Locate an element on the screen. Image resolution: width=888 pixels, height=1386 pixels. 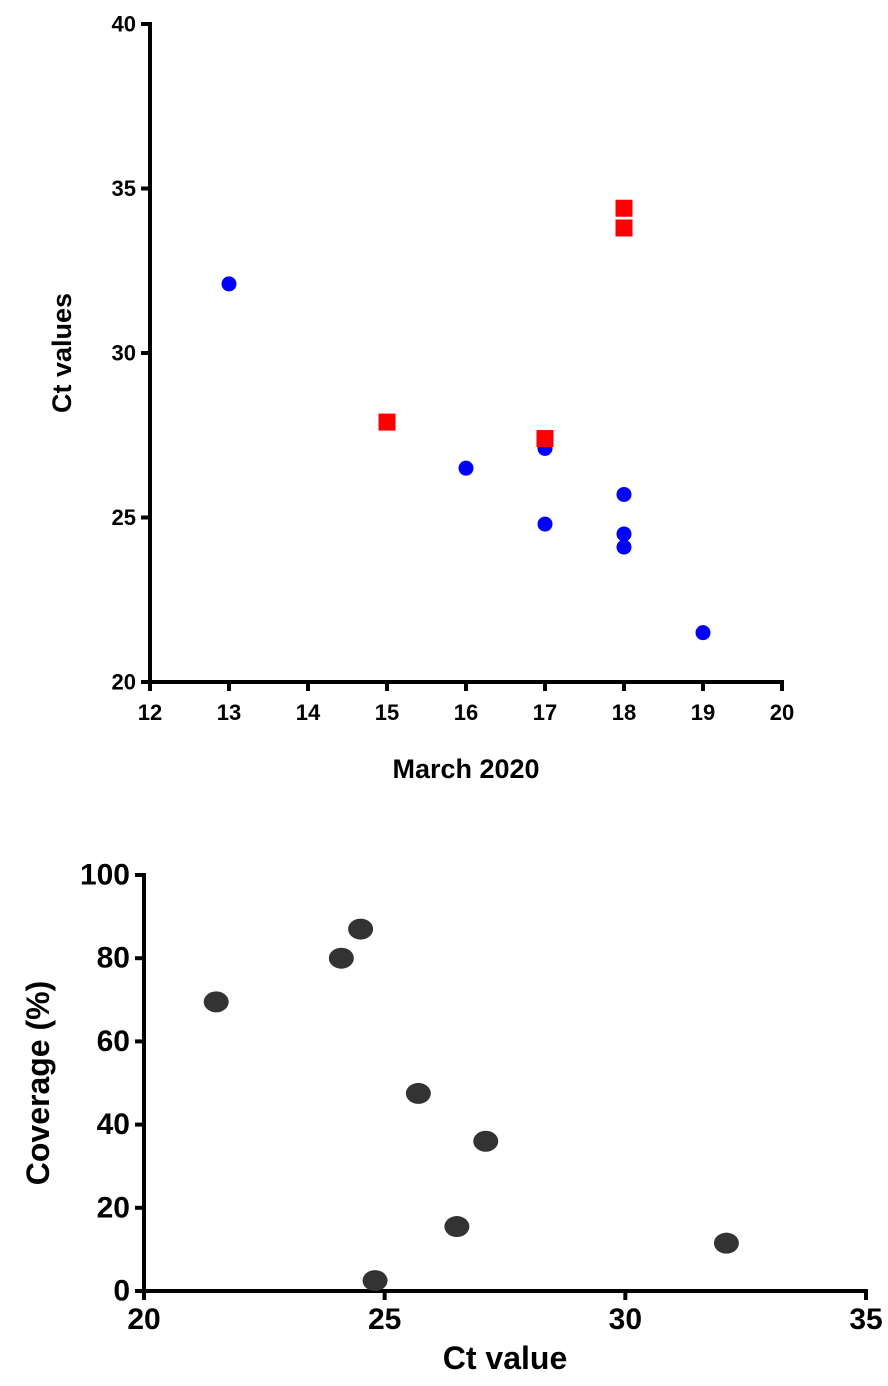
bottom-y-tick-label: 0 is located at coordinates (121, 1291).